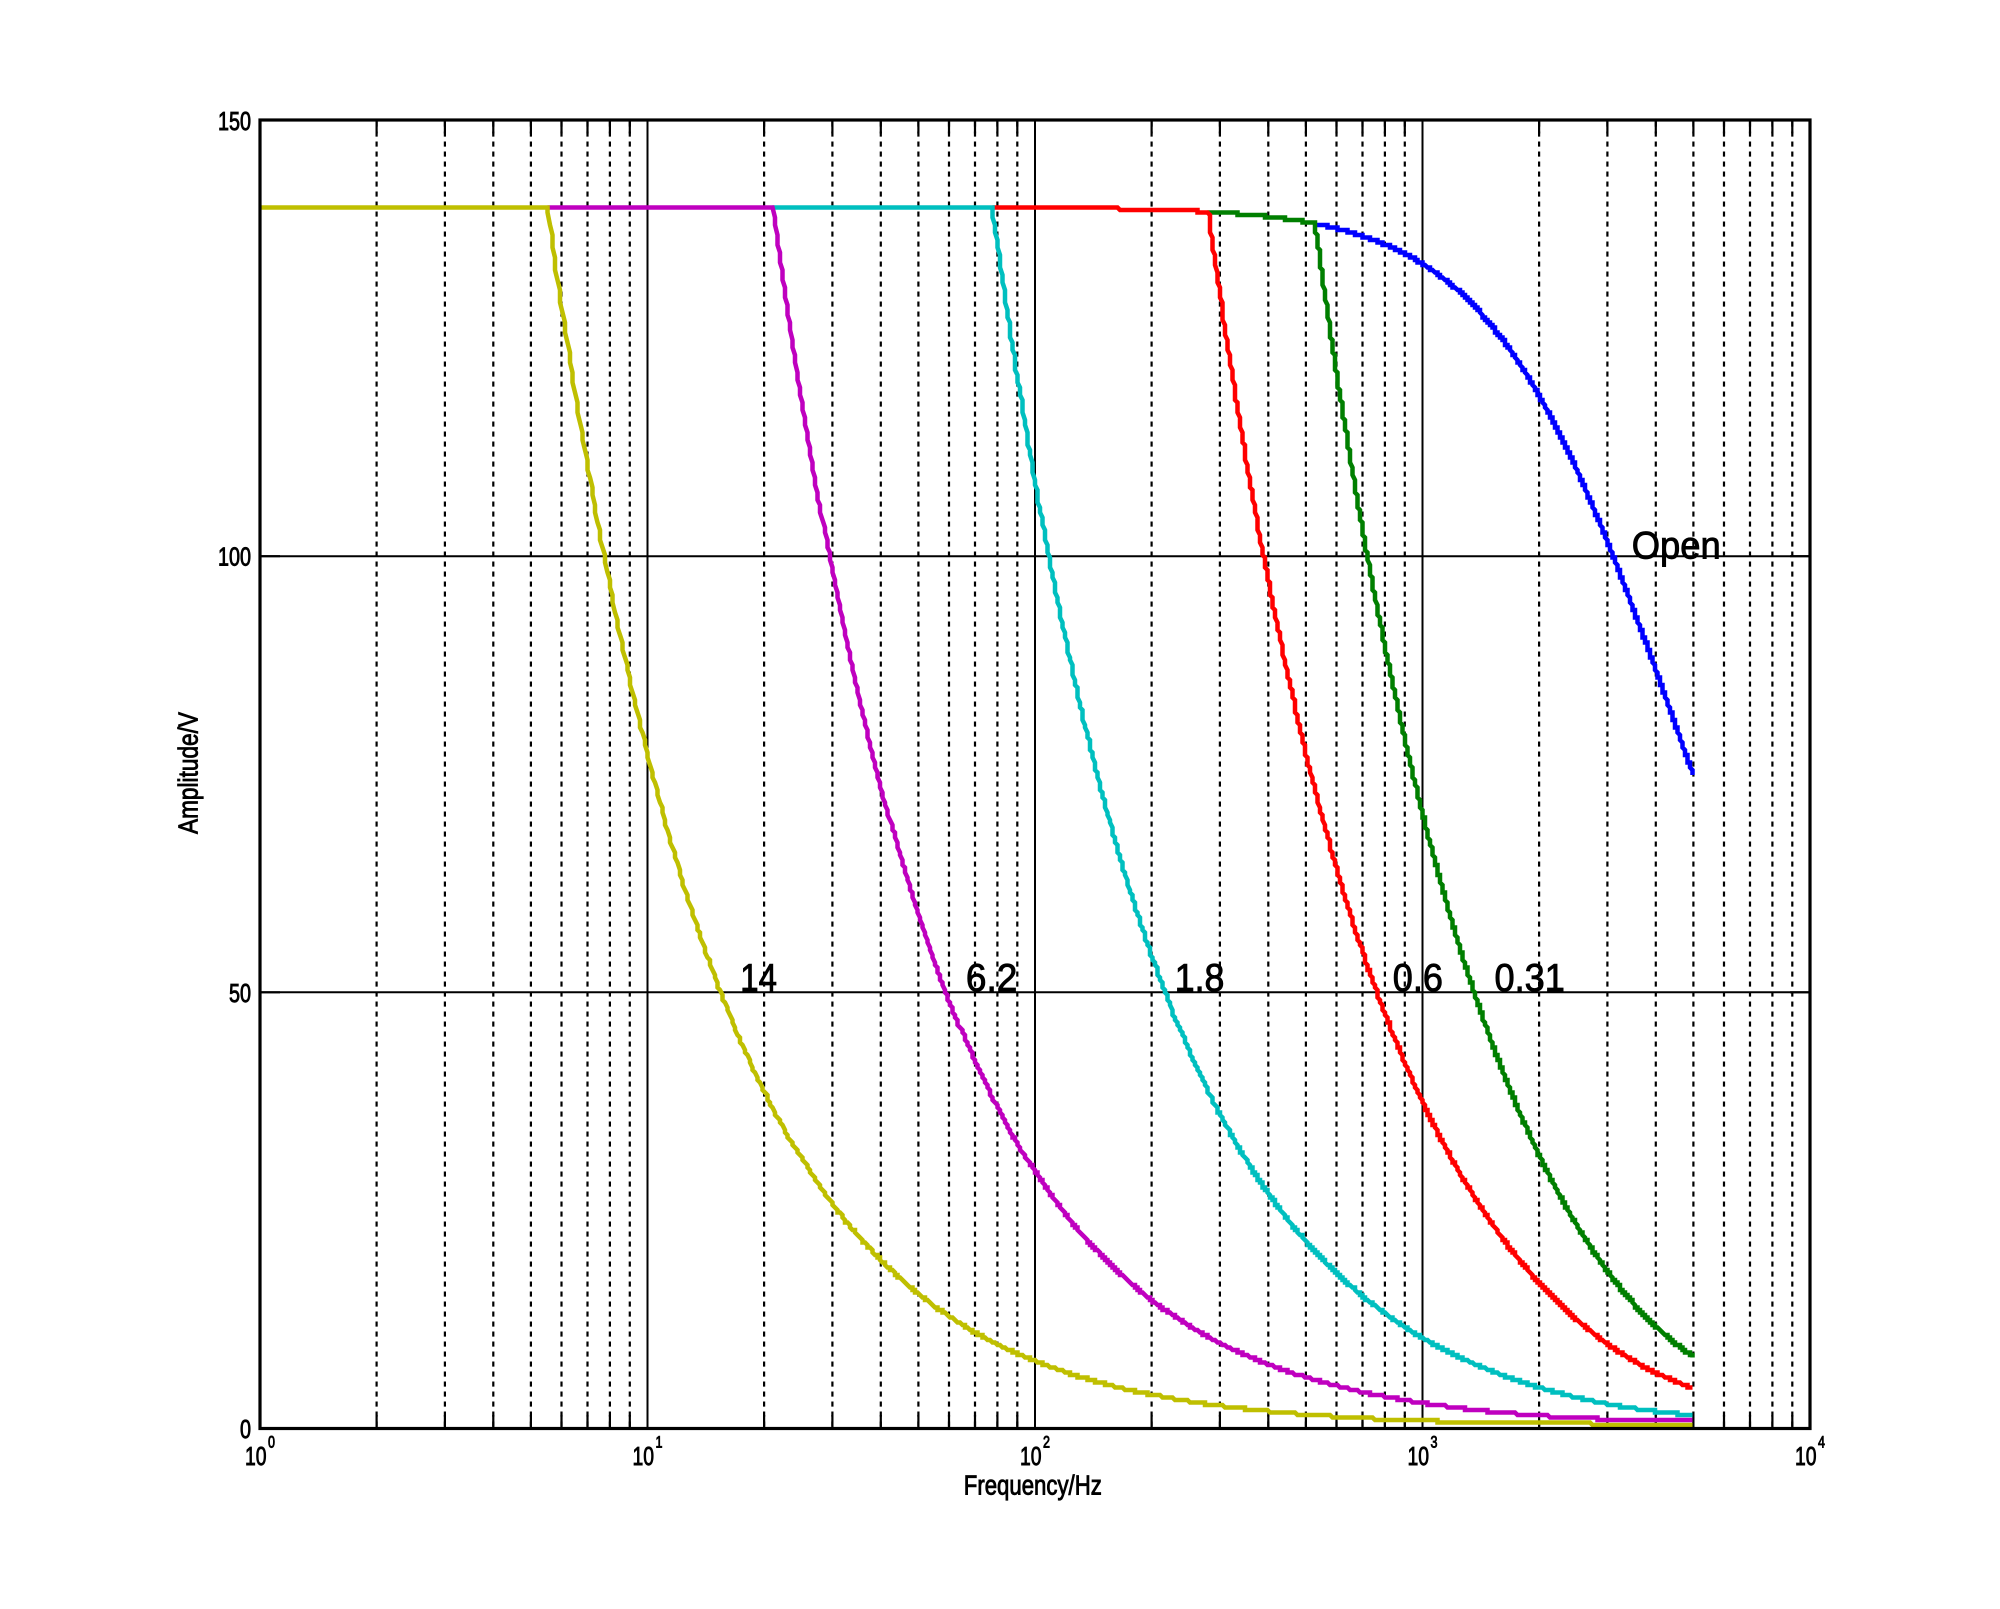 The width and height of the screenshot is (2000, 1609). I want to click on svg-text: 0.31, so click(1530, 978).